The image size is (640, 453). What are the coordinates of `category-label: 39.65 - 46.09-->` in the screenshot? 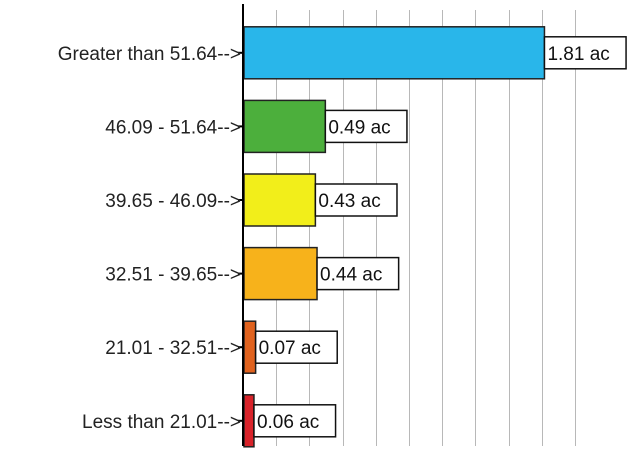 It's located at (173, 201).